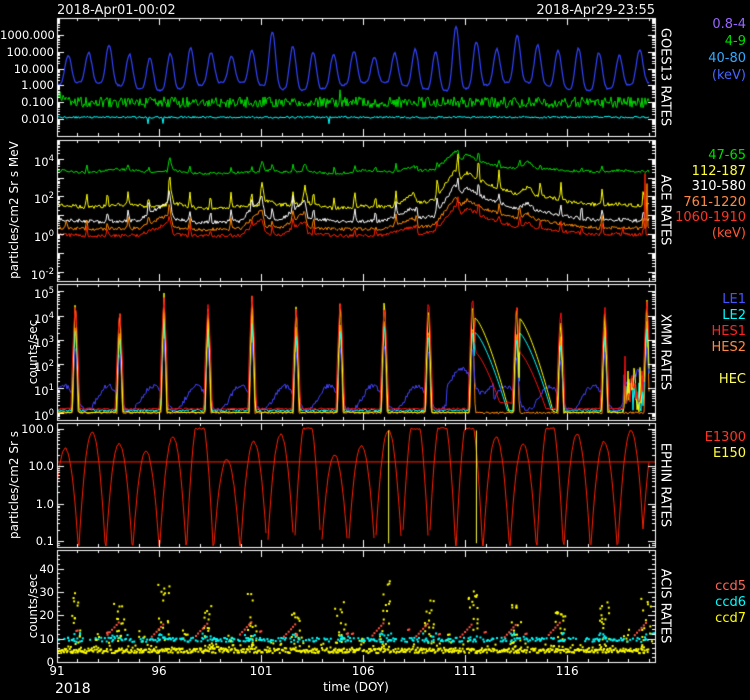 The image size is (750, 700). Describe the element at coordinates (665, 210) in the screenshot. I see `panel-title-ace-rates: ACE RATES` at that location.